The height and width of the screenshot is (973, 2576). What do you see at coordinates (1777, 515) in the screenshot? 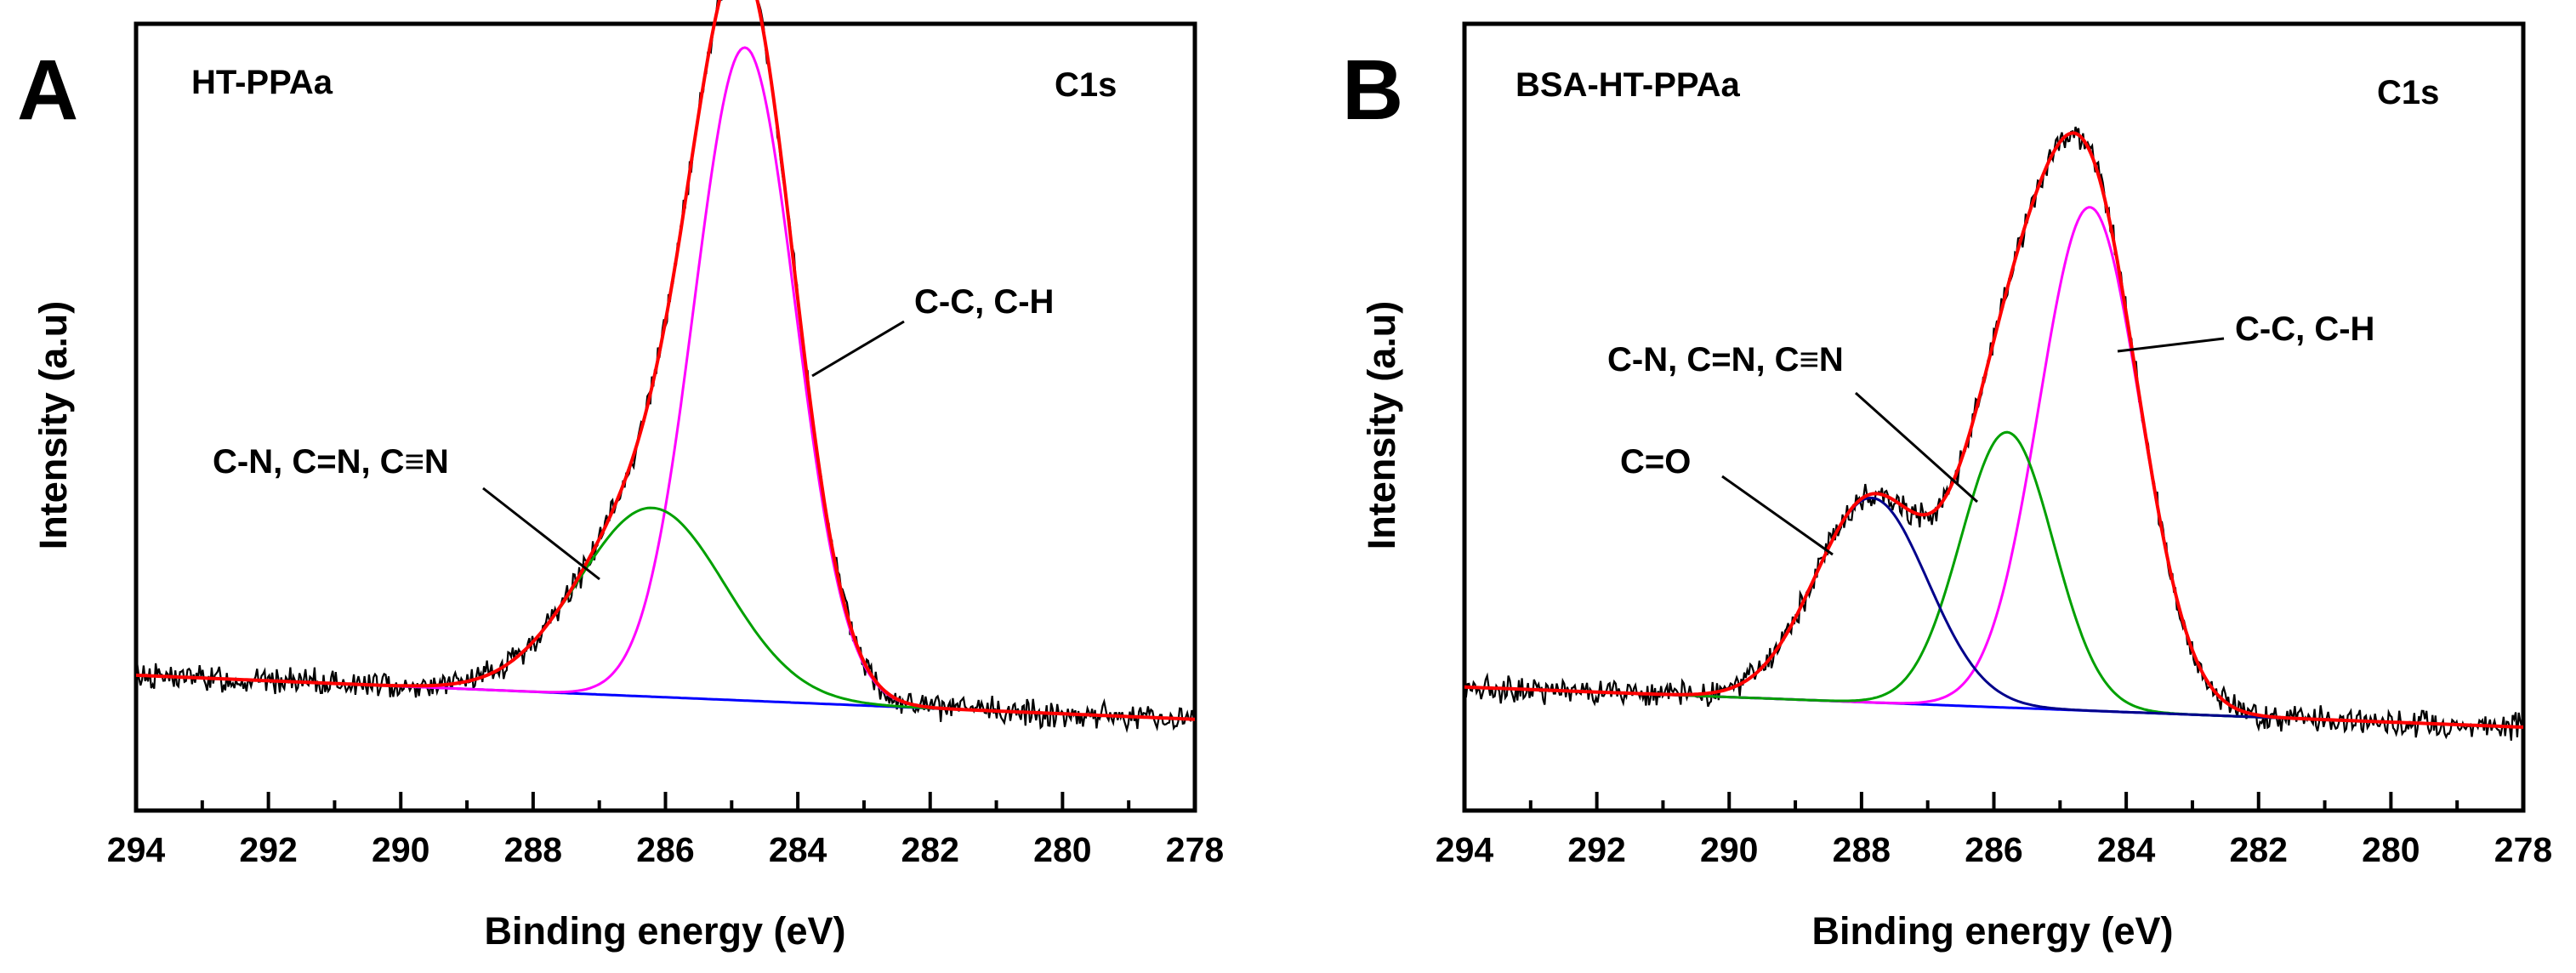
I see `leader-line-co` at bounding box center [1777, 515].